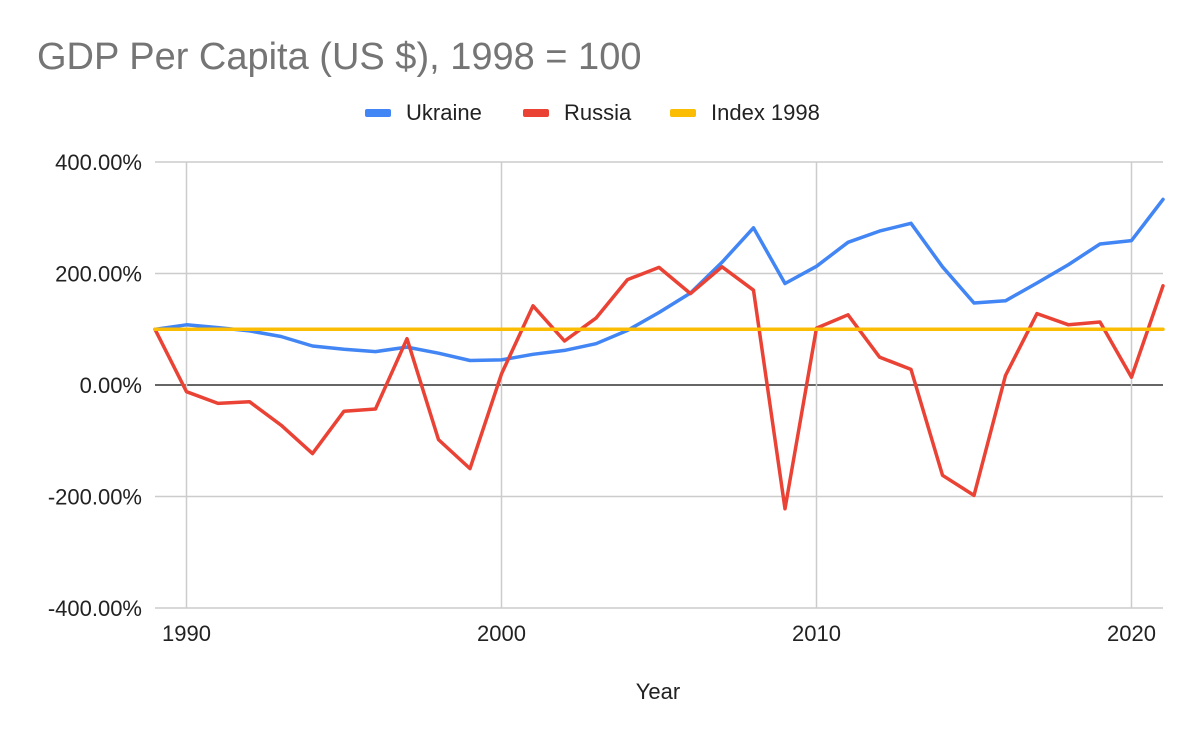  What do you see at coordinates (658, 691) in the screenshot?
I see `x-axis-title: Year` at bounding box center [658, 691].